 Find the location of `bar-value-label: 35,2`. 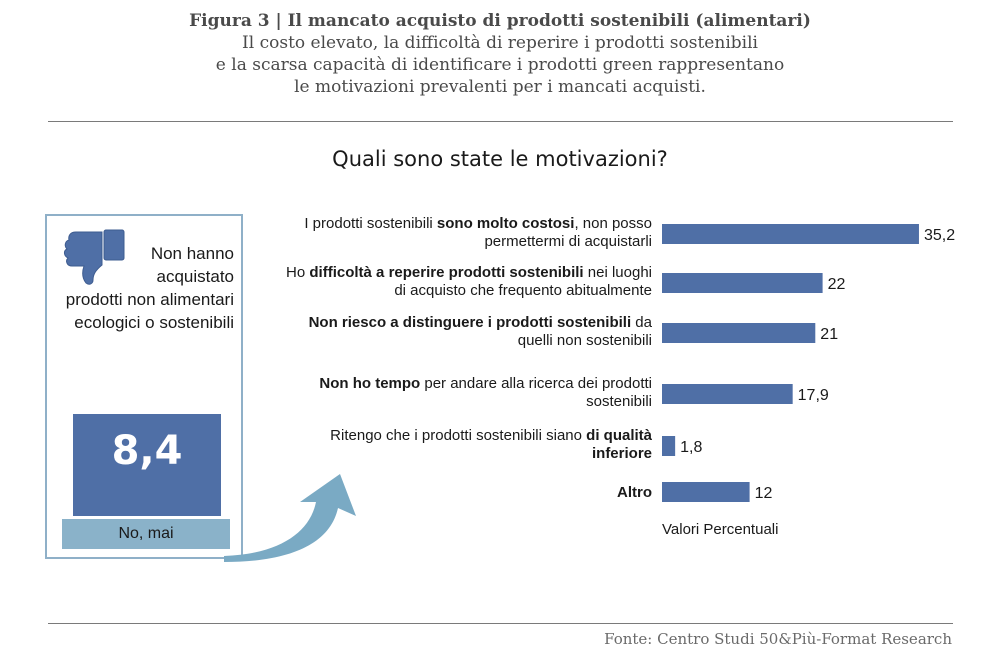

bar-value-label: 35,2 is located at coordinates (939, 235).